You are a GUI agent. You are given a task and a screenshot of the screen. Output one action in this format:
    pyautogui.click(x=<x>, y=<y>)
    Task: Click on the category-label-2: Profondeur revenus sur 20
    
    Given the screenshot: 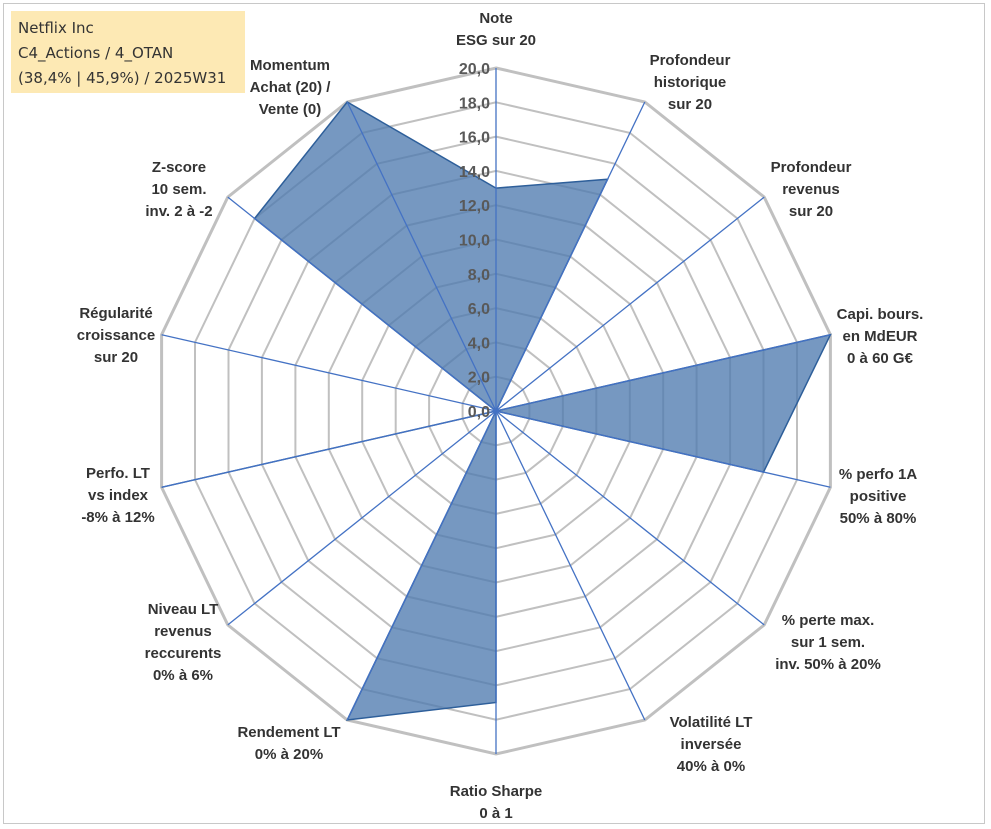 What is the action you would take?
    pyautogui.click(x=811, y=189)
    